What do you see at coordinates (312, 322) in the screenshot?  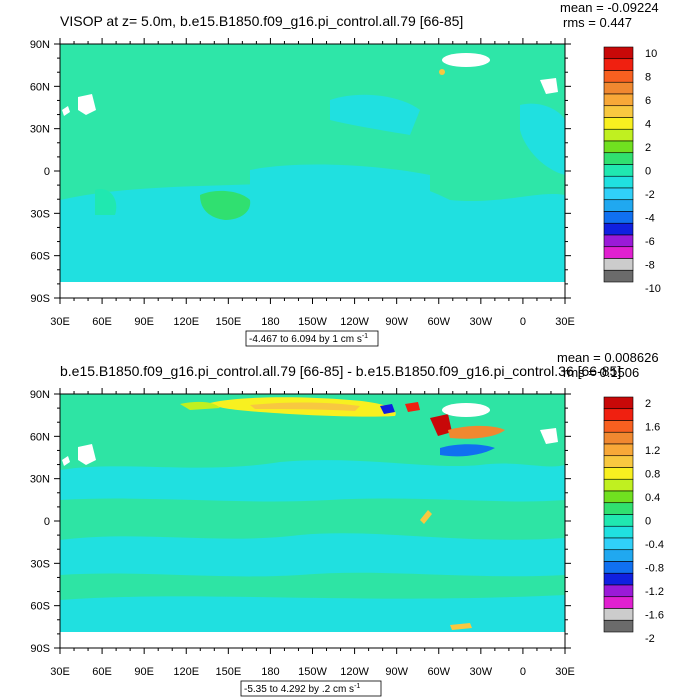 I see `lon-label: 150W` at bounding box center [312, 322].